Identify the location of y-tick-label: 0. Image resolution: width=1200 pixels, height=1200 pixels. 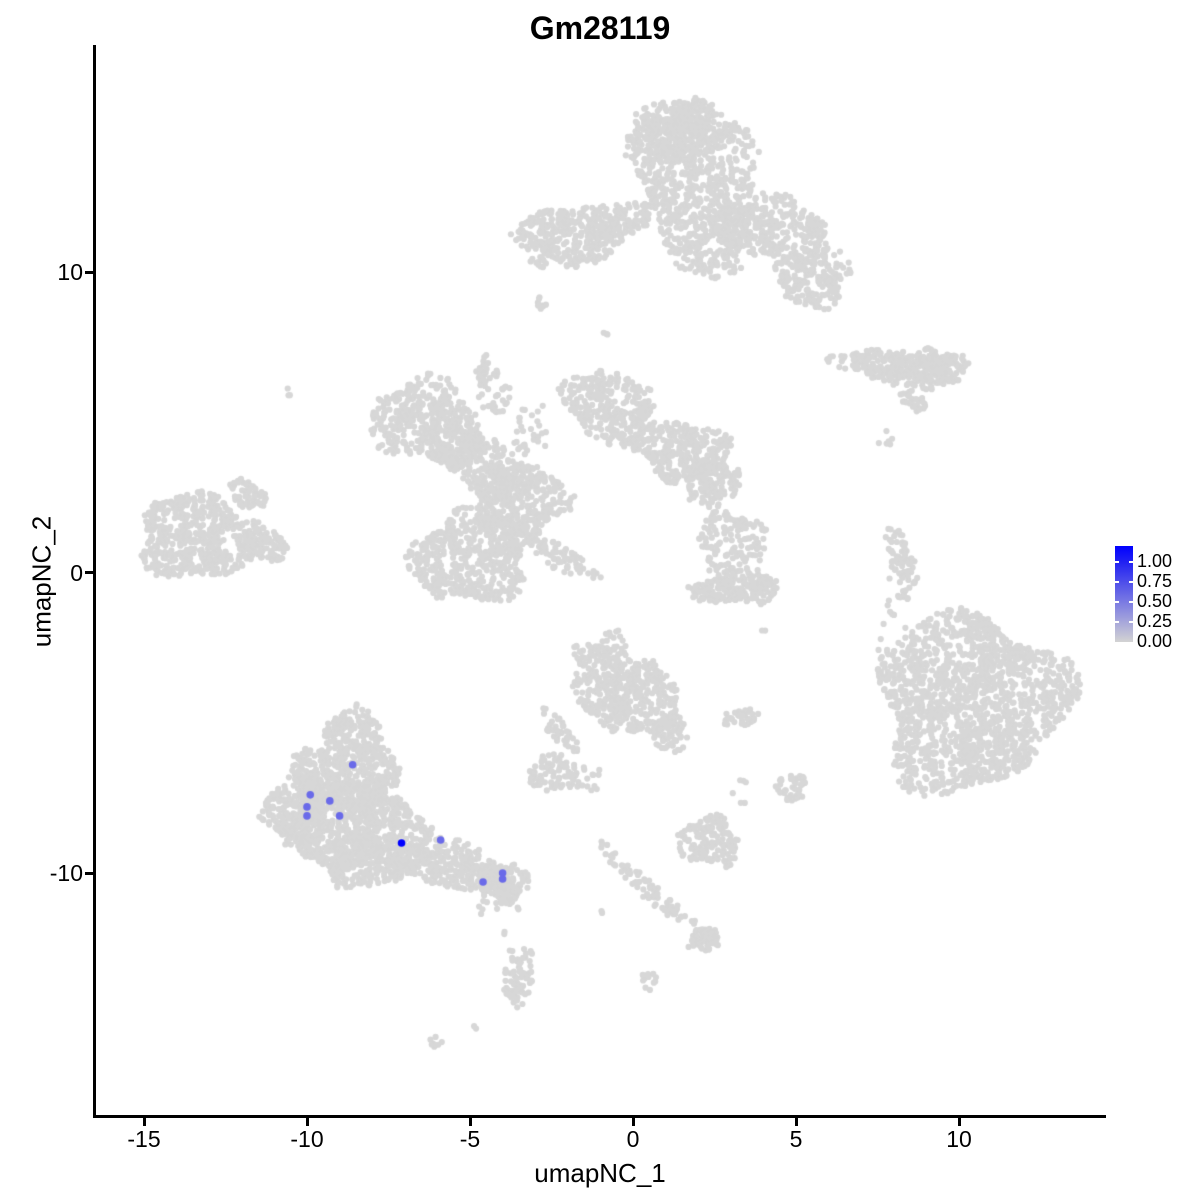
(76, 572).